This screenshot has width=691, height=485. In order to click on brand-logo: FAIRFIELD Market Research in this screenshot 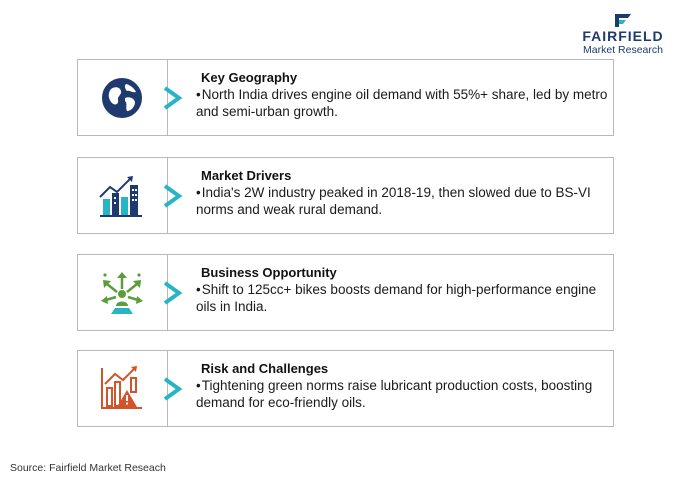, I will do `click(623, 34)`.